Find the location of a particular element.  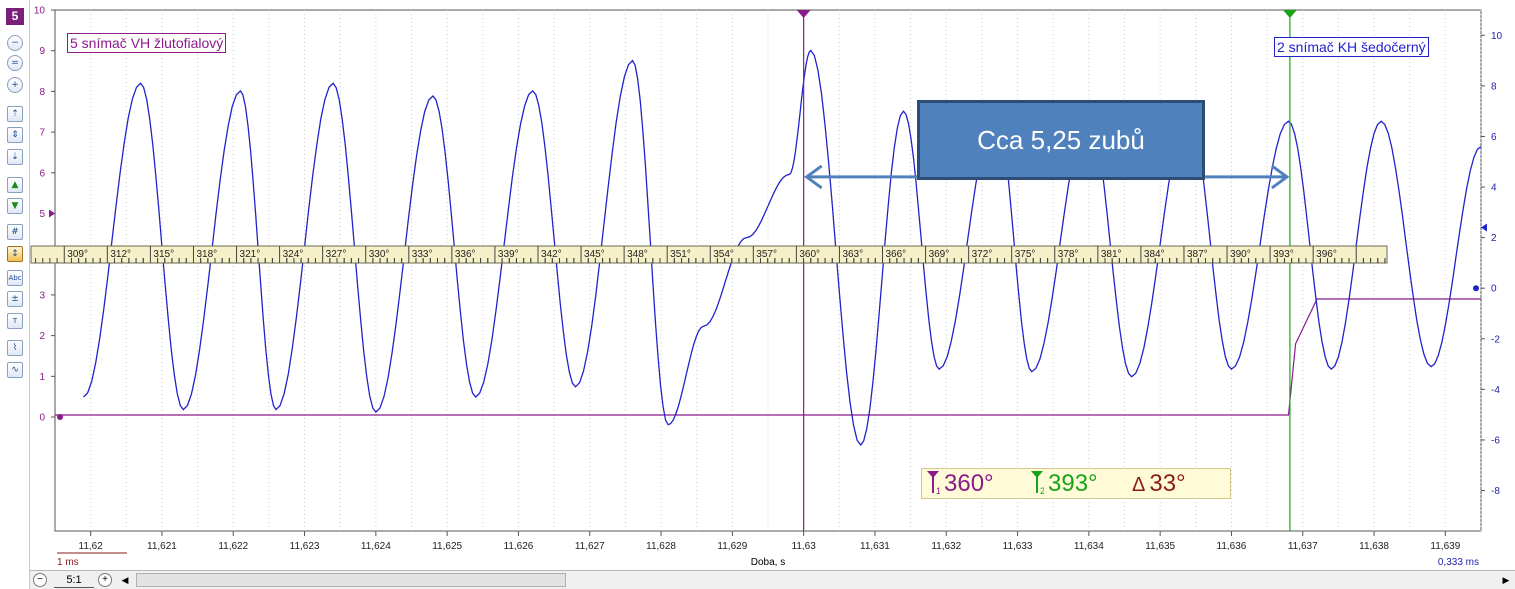

left-offset-marker is located at coordinates (52, 213).